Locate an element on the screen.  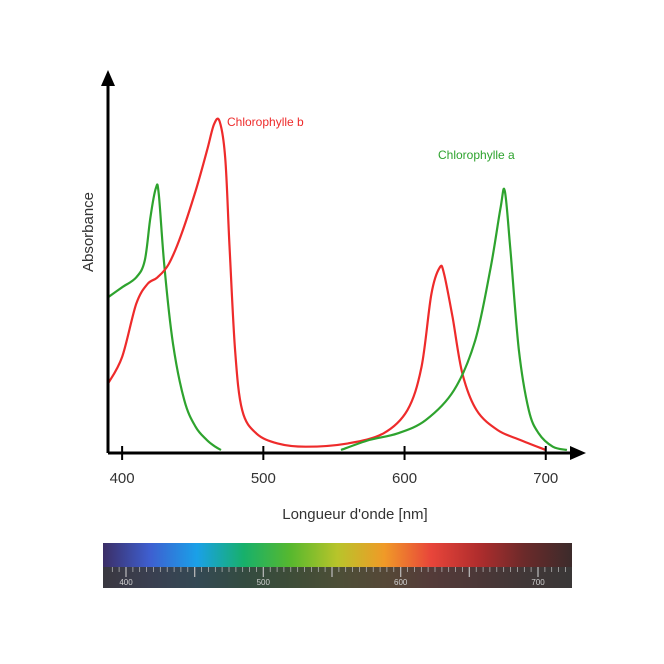
spectrum-label-600: 600 is located at coordinates (401, 582).